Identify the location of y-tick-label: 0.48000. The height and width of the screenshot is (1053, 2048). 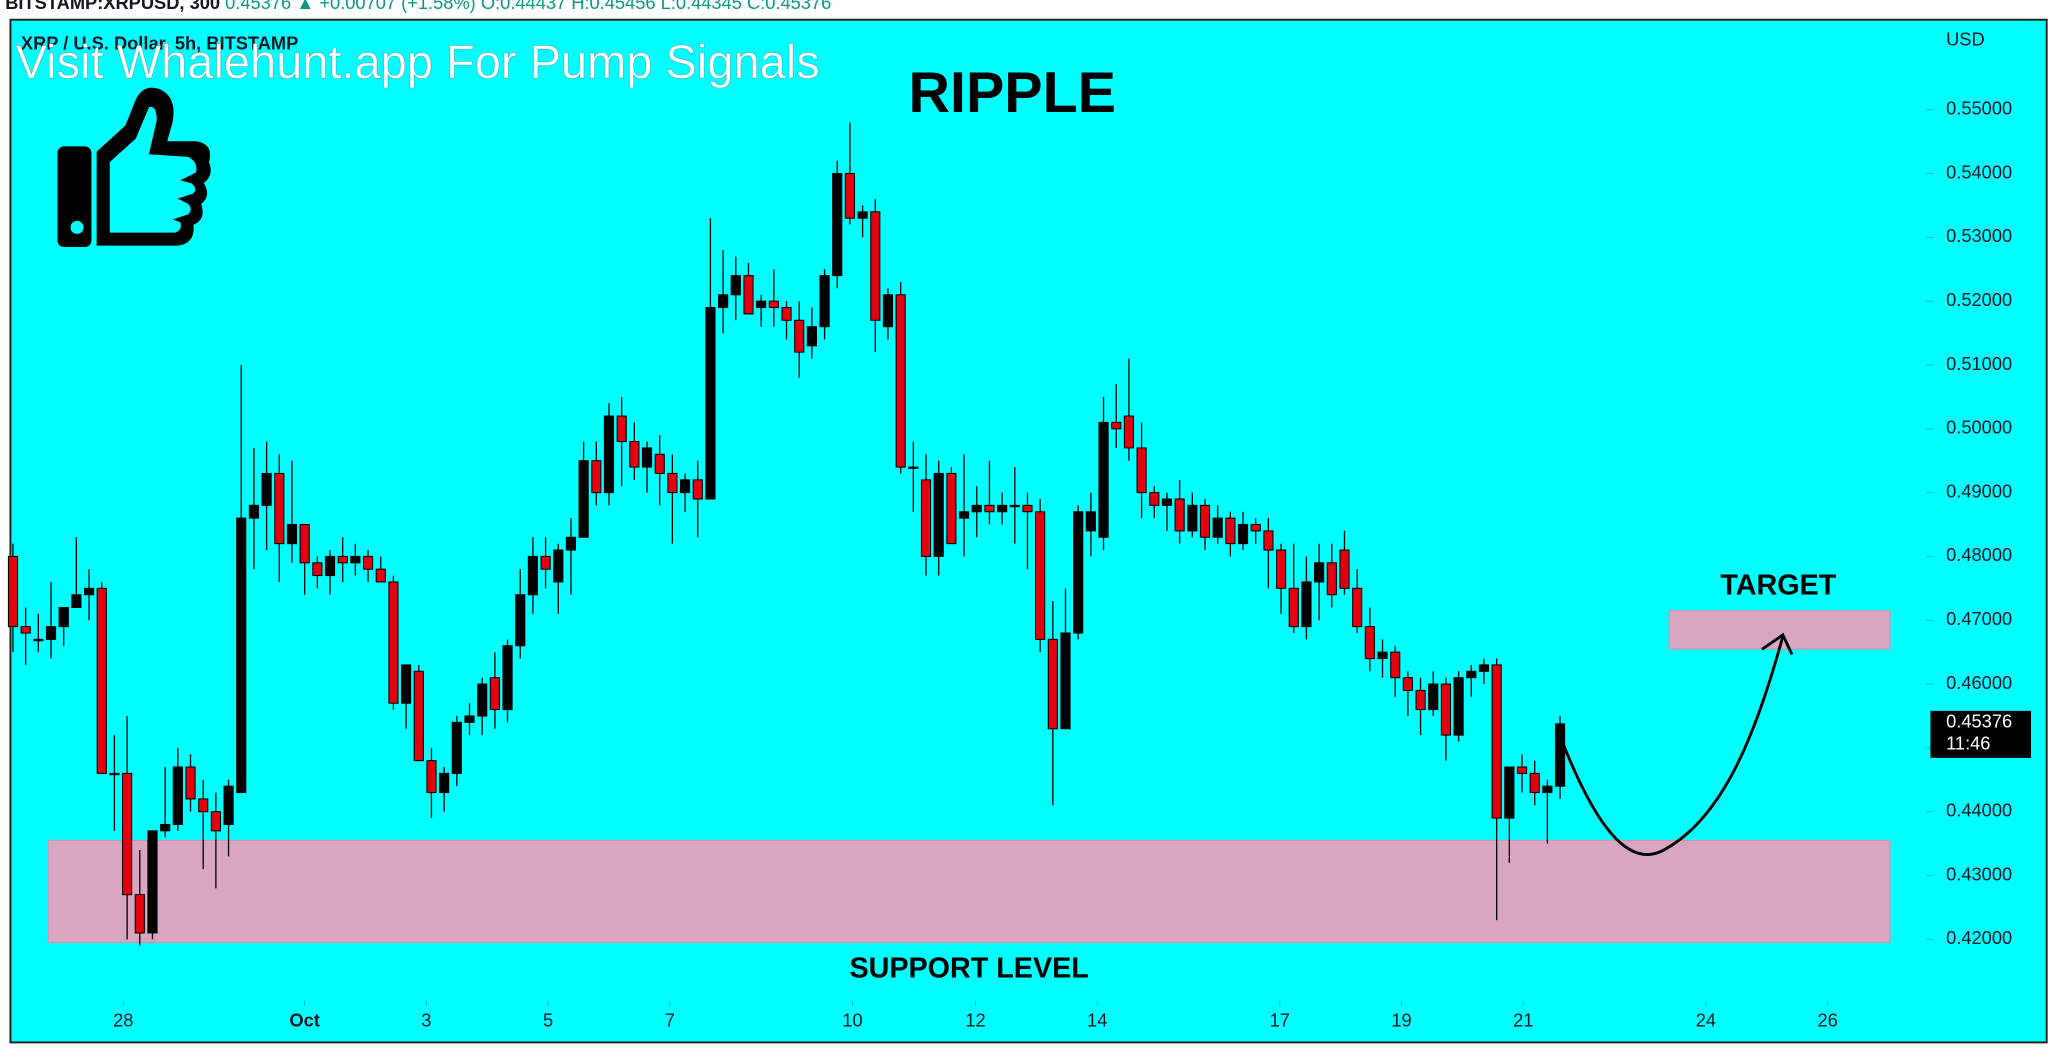
(1979, 554).